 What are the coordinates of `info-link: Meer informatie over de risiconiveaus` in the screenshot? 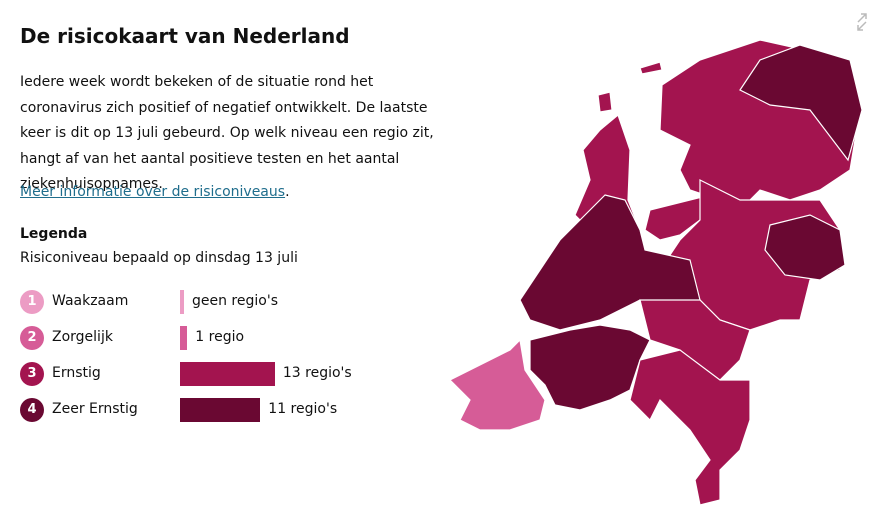 It's located at (153, 192).